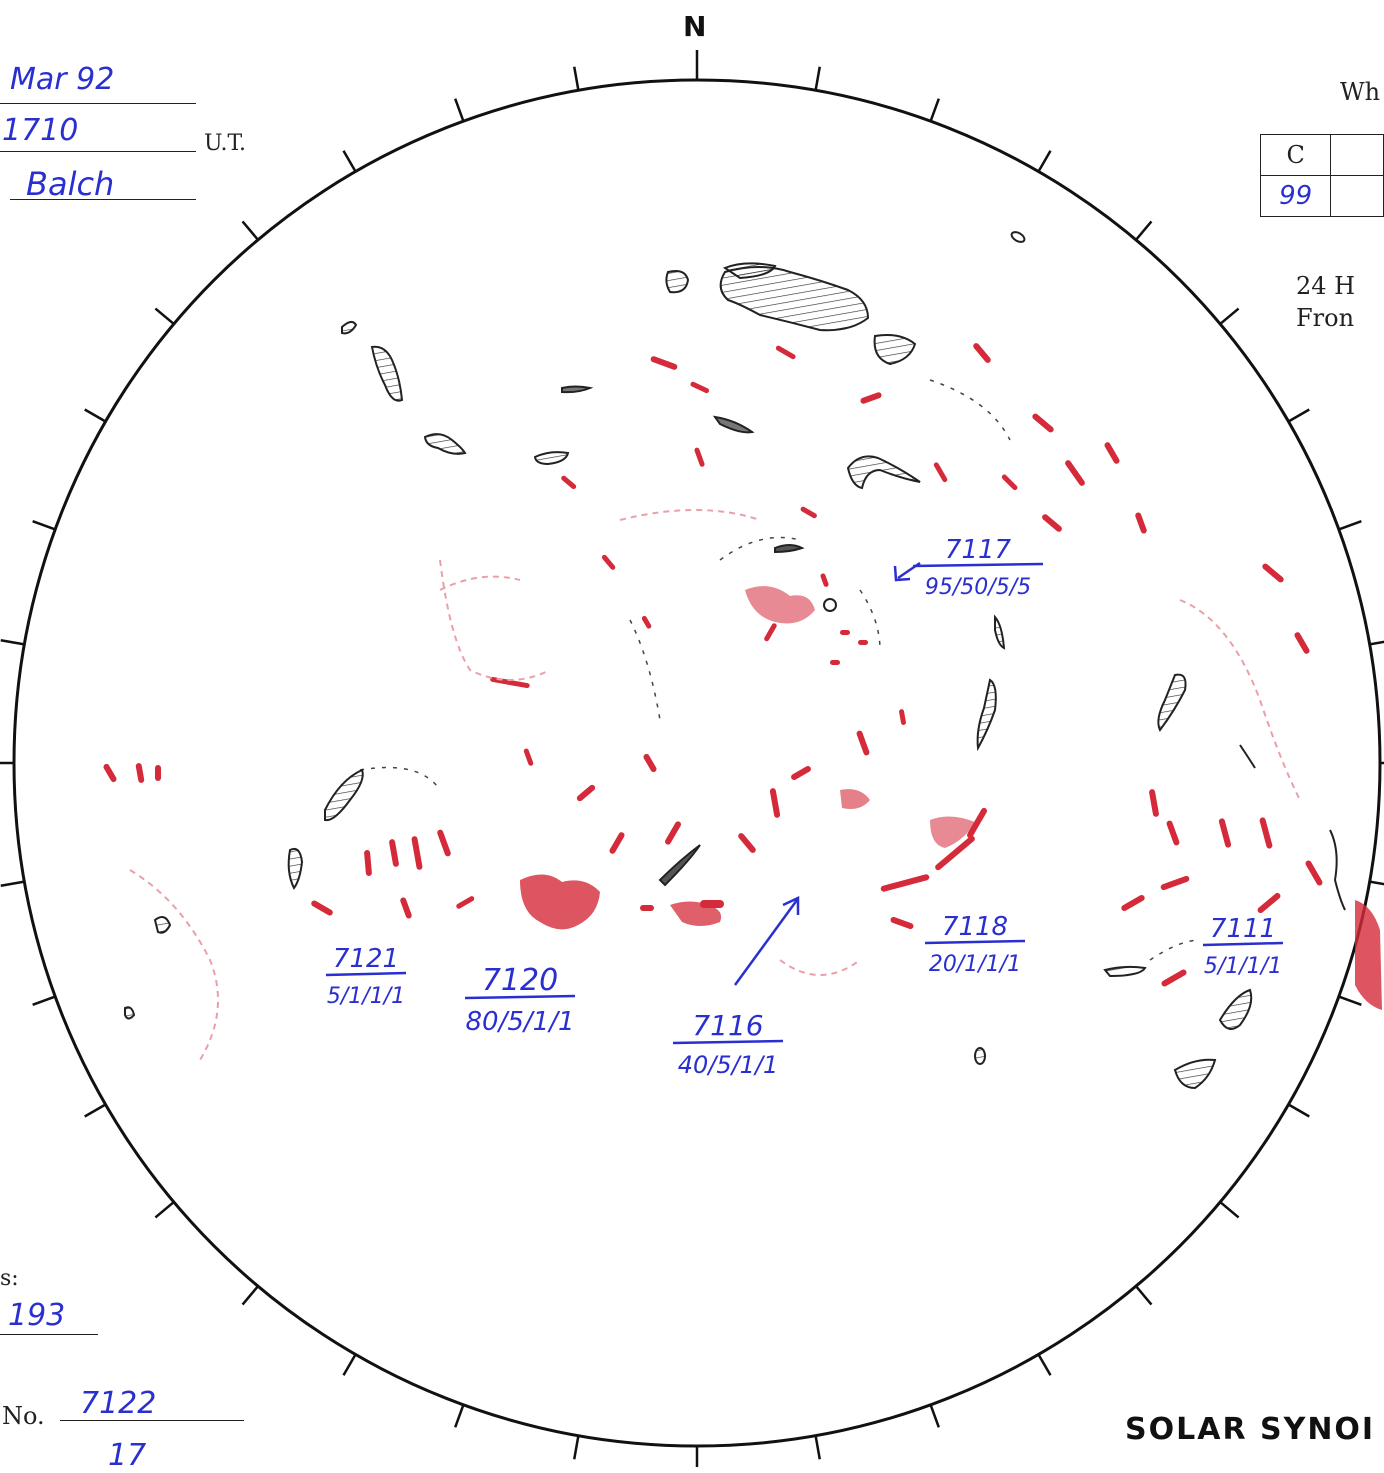  Describe the element at coordinates (40, 130) in the screenshot. I see `time-value: 1710` at that location.